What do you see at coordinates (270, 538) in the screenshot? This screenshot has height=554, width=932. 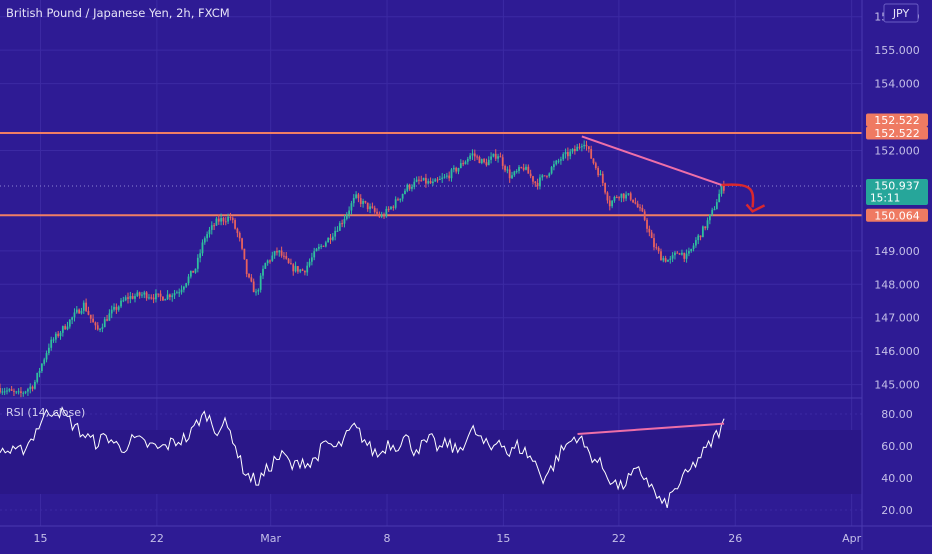 I see `time-tick-label: Mar` at bounding box center [270, 538].